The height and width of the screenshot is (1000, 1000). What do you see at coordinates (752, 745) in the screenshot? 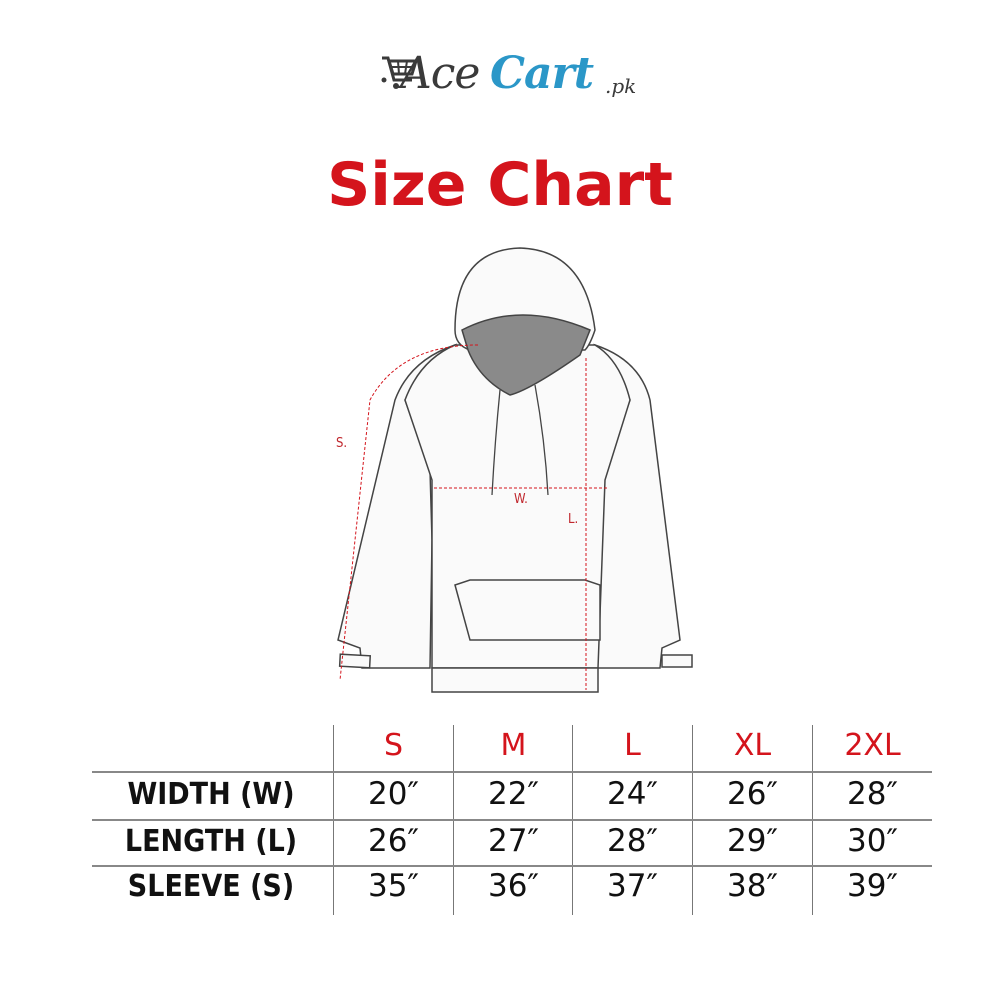
I see `size-header-xl: XL` at bounding box center [752, 745].